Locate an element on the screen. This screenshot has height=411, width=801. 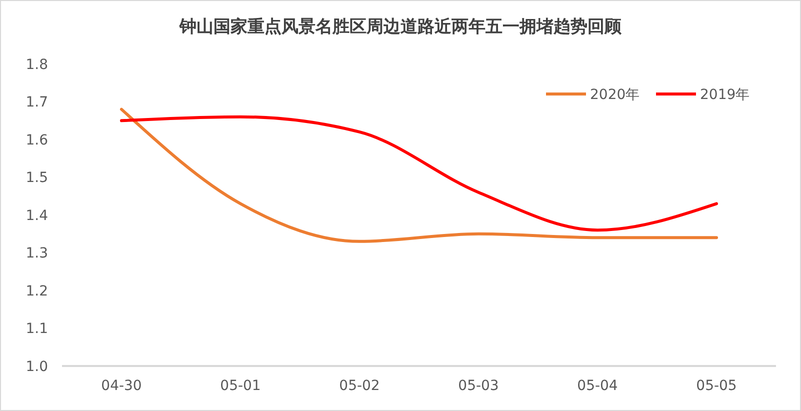
y-tick-label: 1.3 is located at coordinates (37, 254).